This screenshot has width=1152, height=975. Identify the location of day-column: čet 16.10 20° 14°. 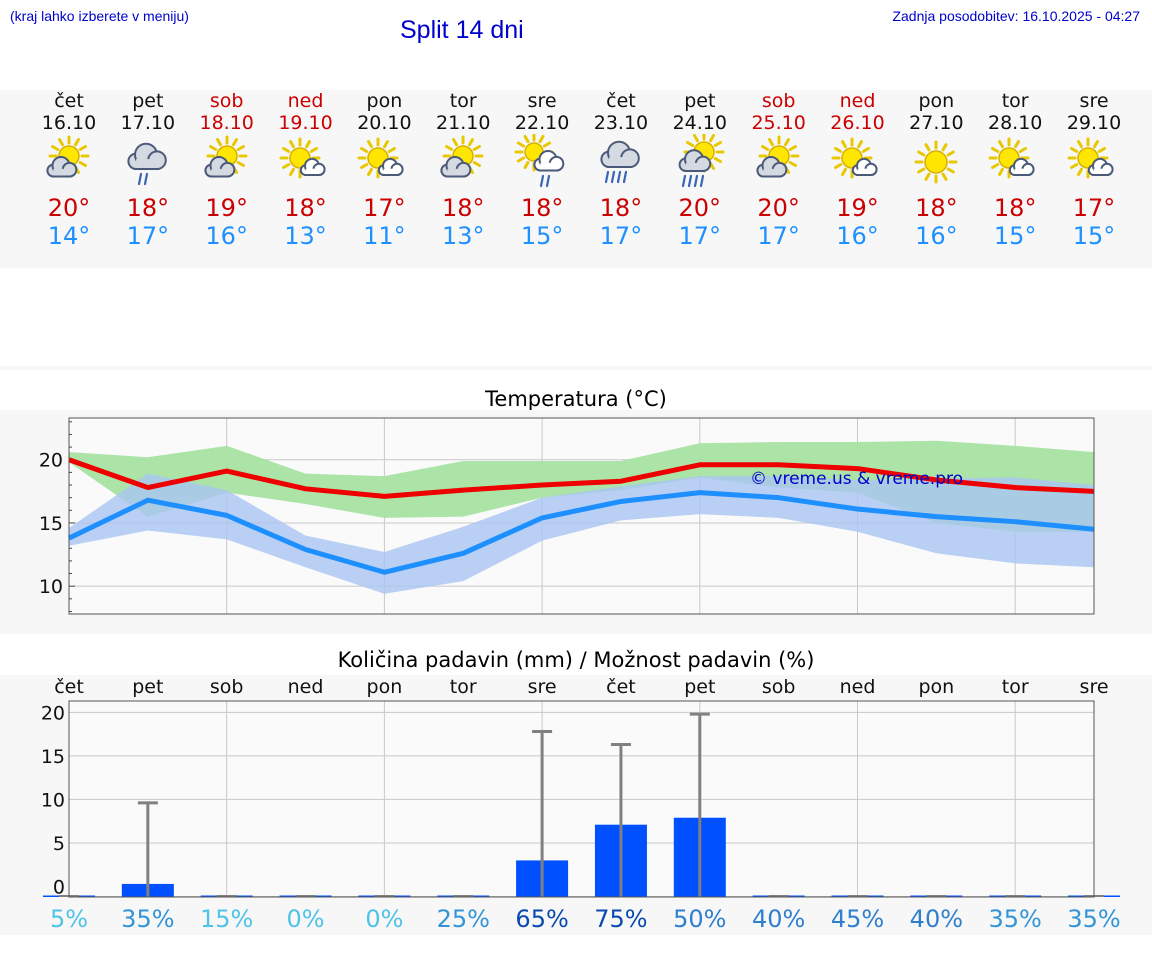
(69, 170).